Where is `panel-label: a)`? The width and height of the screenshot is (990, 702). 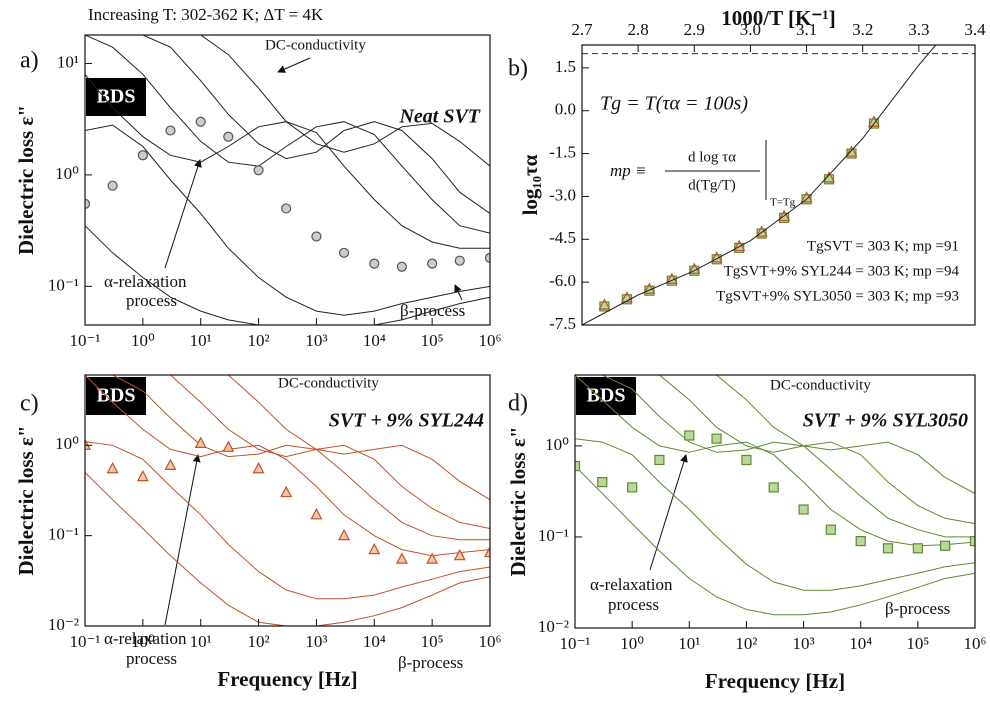
panel-label: a) is located at coordinates (29, 61).